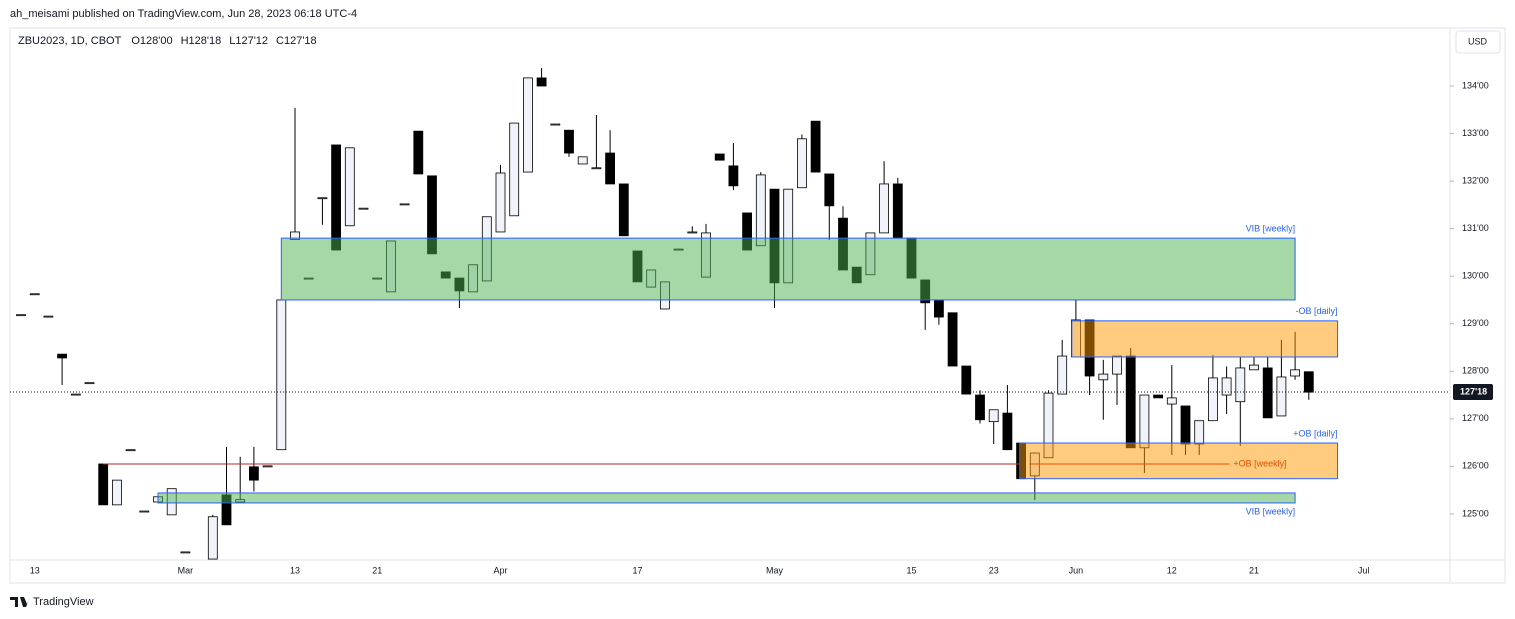 The width and height of the screenshot is (1515, 619). I want to click on last-price-label: 127'18, so click(1473, 391).